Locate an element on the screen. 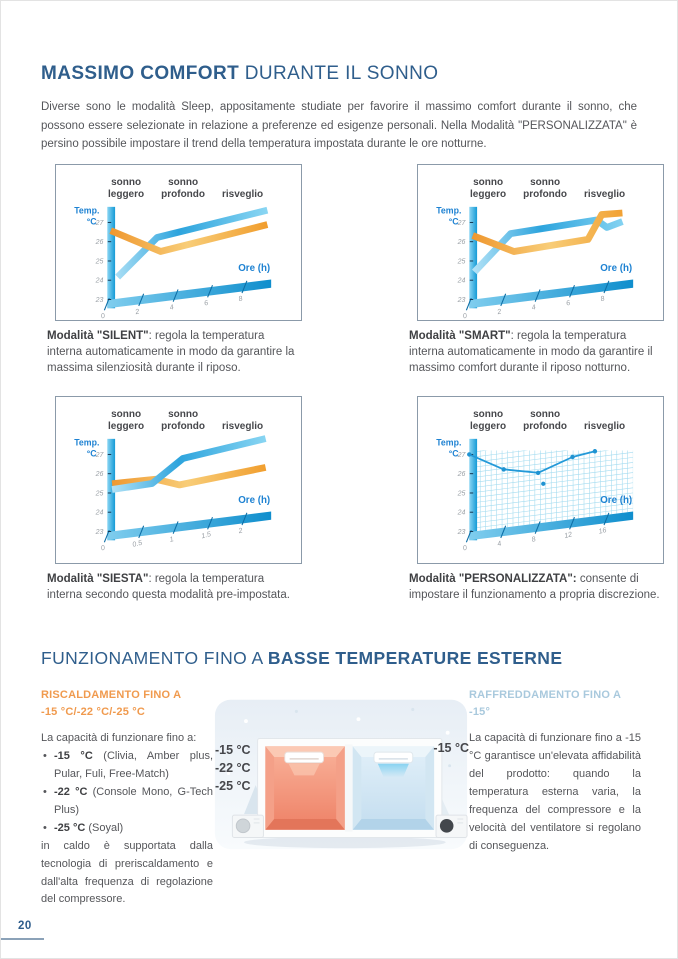  list-item: • -25 °C (Soyal) is located at coordinates (127, 829).